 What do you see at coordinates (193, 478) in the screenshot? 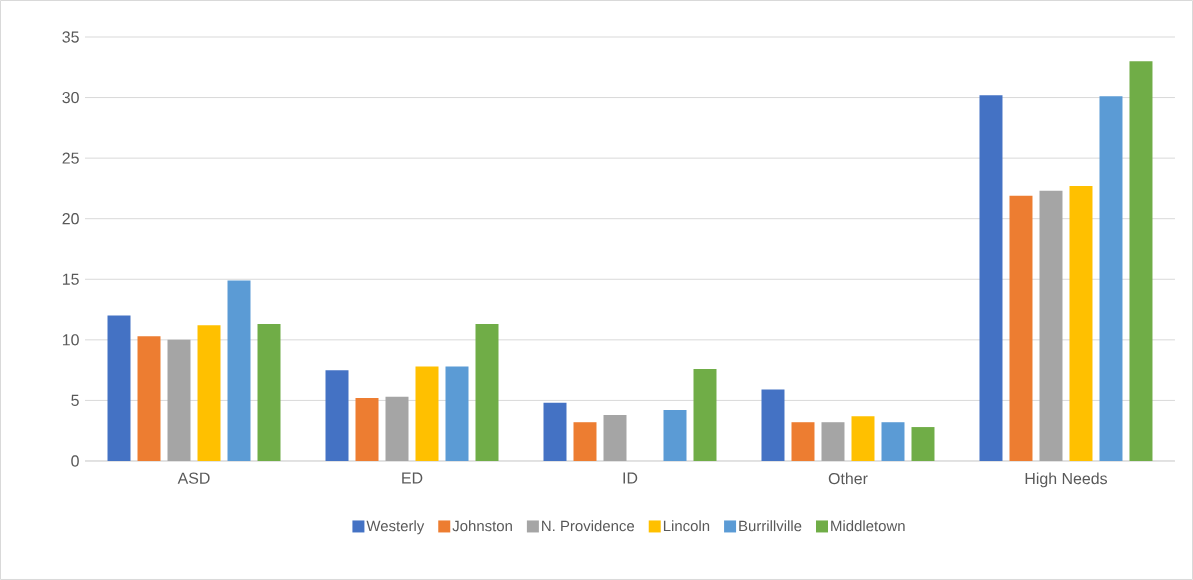
I see `x-tick-label: ASD` at bounding box center [193, 478].